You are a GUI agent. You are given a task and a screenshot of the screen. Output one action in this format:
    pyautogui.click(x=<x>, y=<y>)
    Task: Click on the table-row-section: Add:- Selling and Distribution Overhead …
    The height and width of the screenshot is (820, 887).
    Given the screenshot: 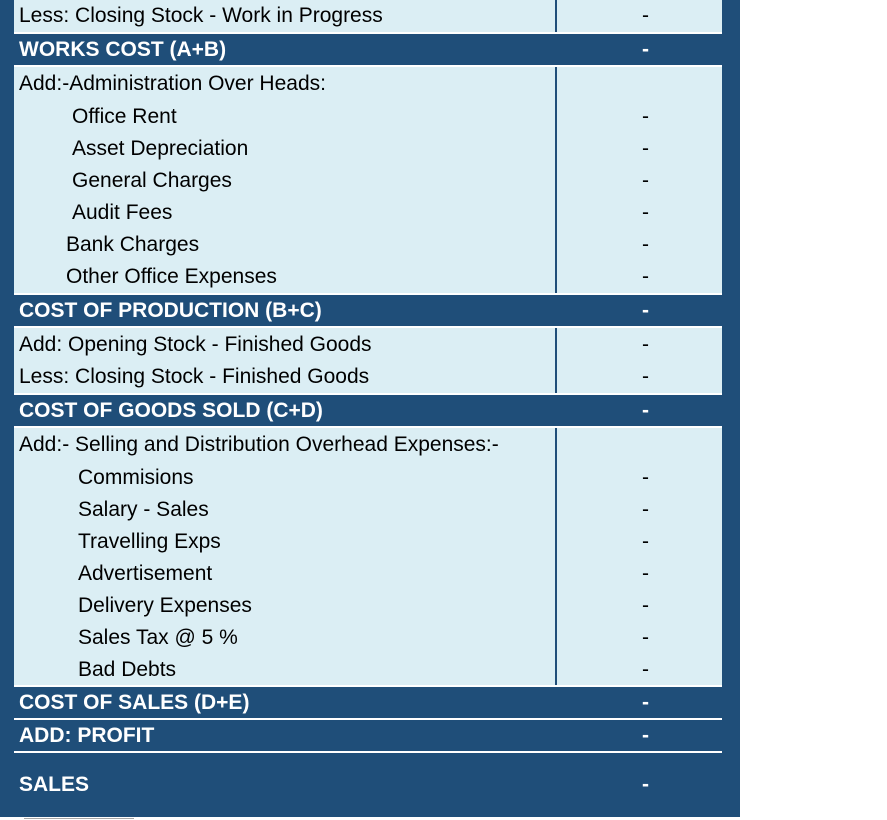 What is the action you would take?
    pyautogui.click(x=368, y=445)
    